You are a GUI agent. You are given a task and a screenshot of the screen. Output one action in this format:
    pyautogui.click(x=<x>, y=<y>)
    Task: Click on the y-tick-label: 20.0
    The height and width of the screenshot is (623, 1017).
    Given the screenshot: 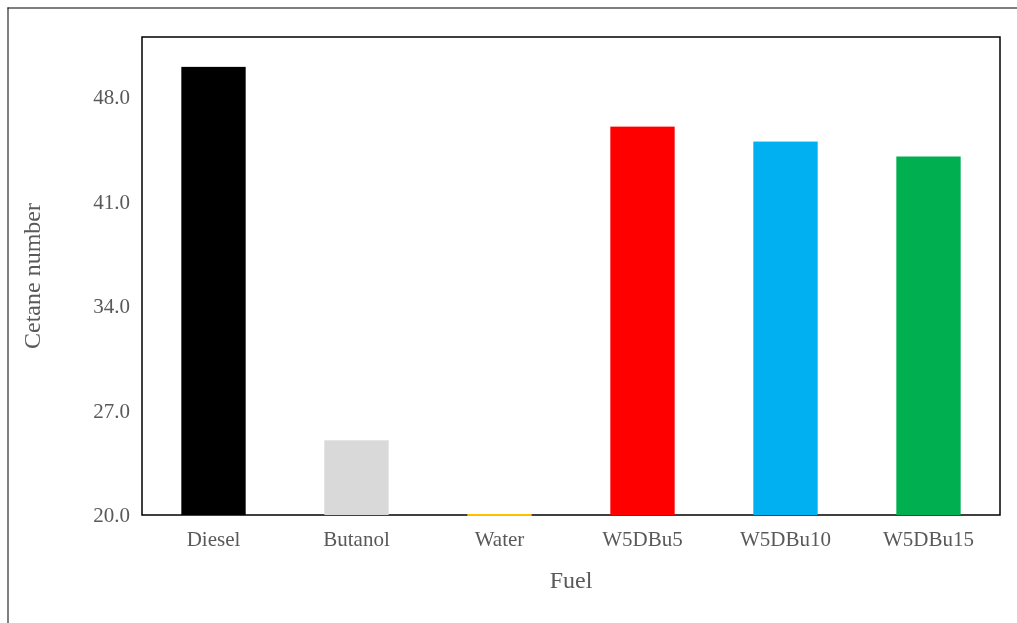 What is the action you would take?
    pyautogui.click(x=111, y=515)
    